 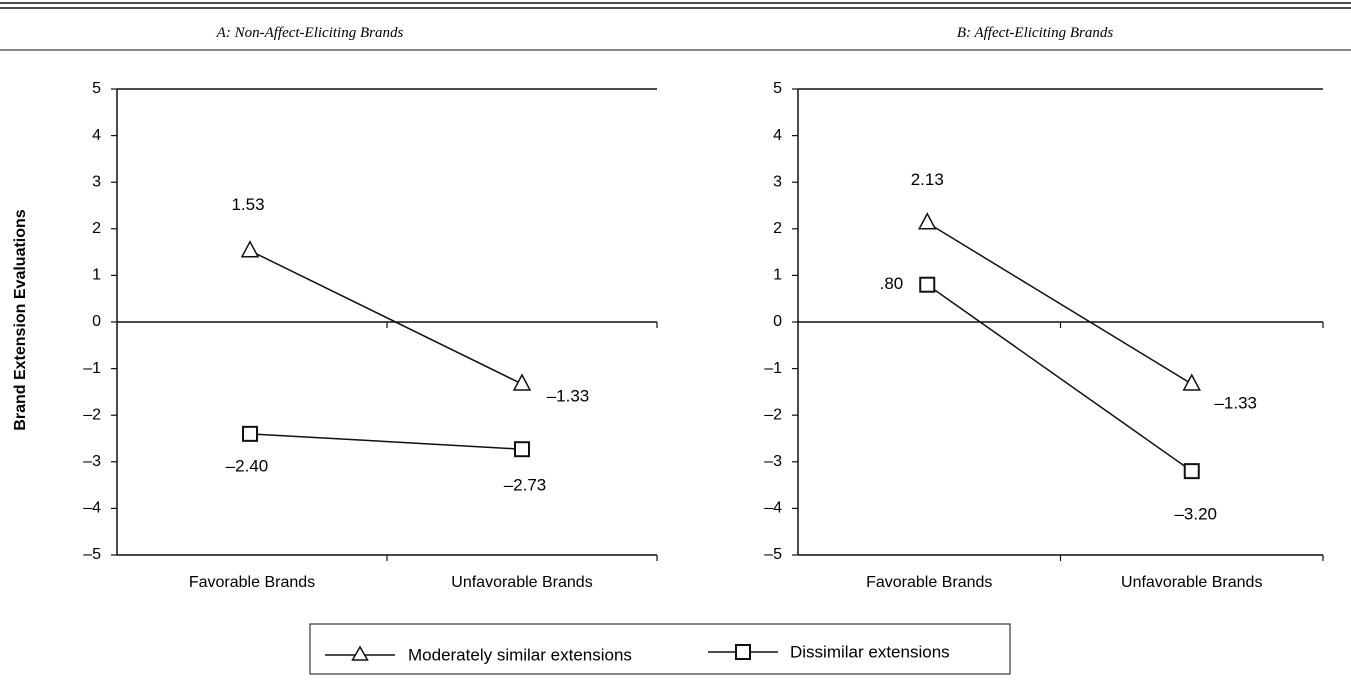 I want to click on data-label: –2.40, so click(x=247, y=465).